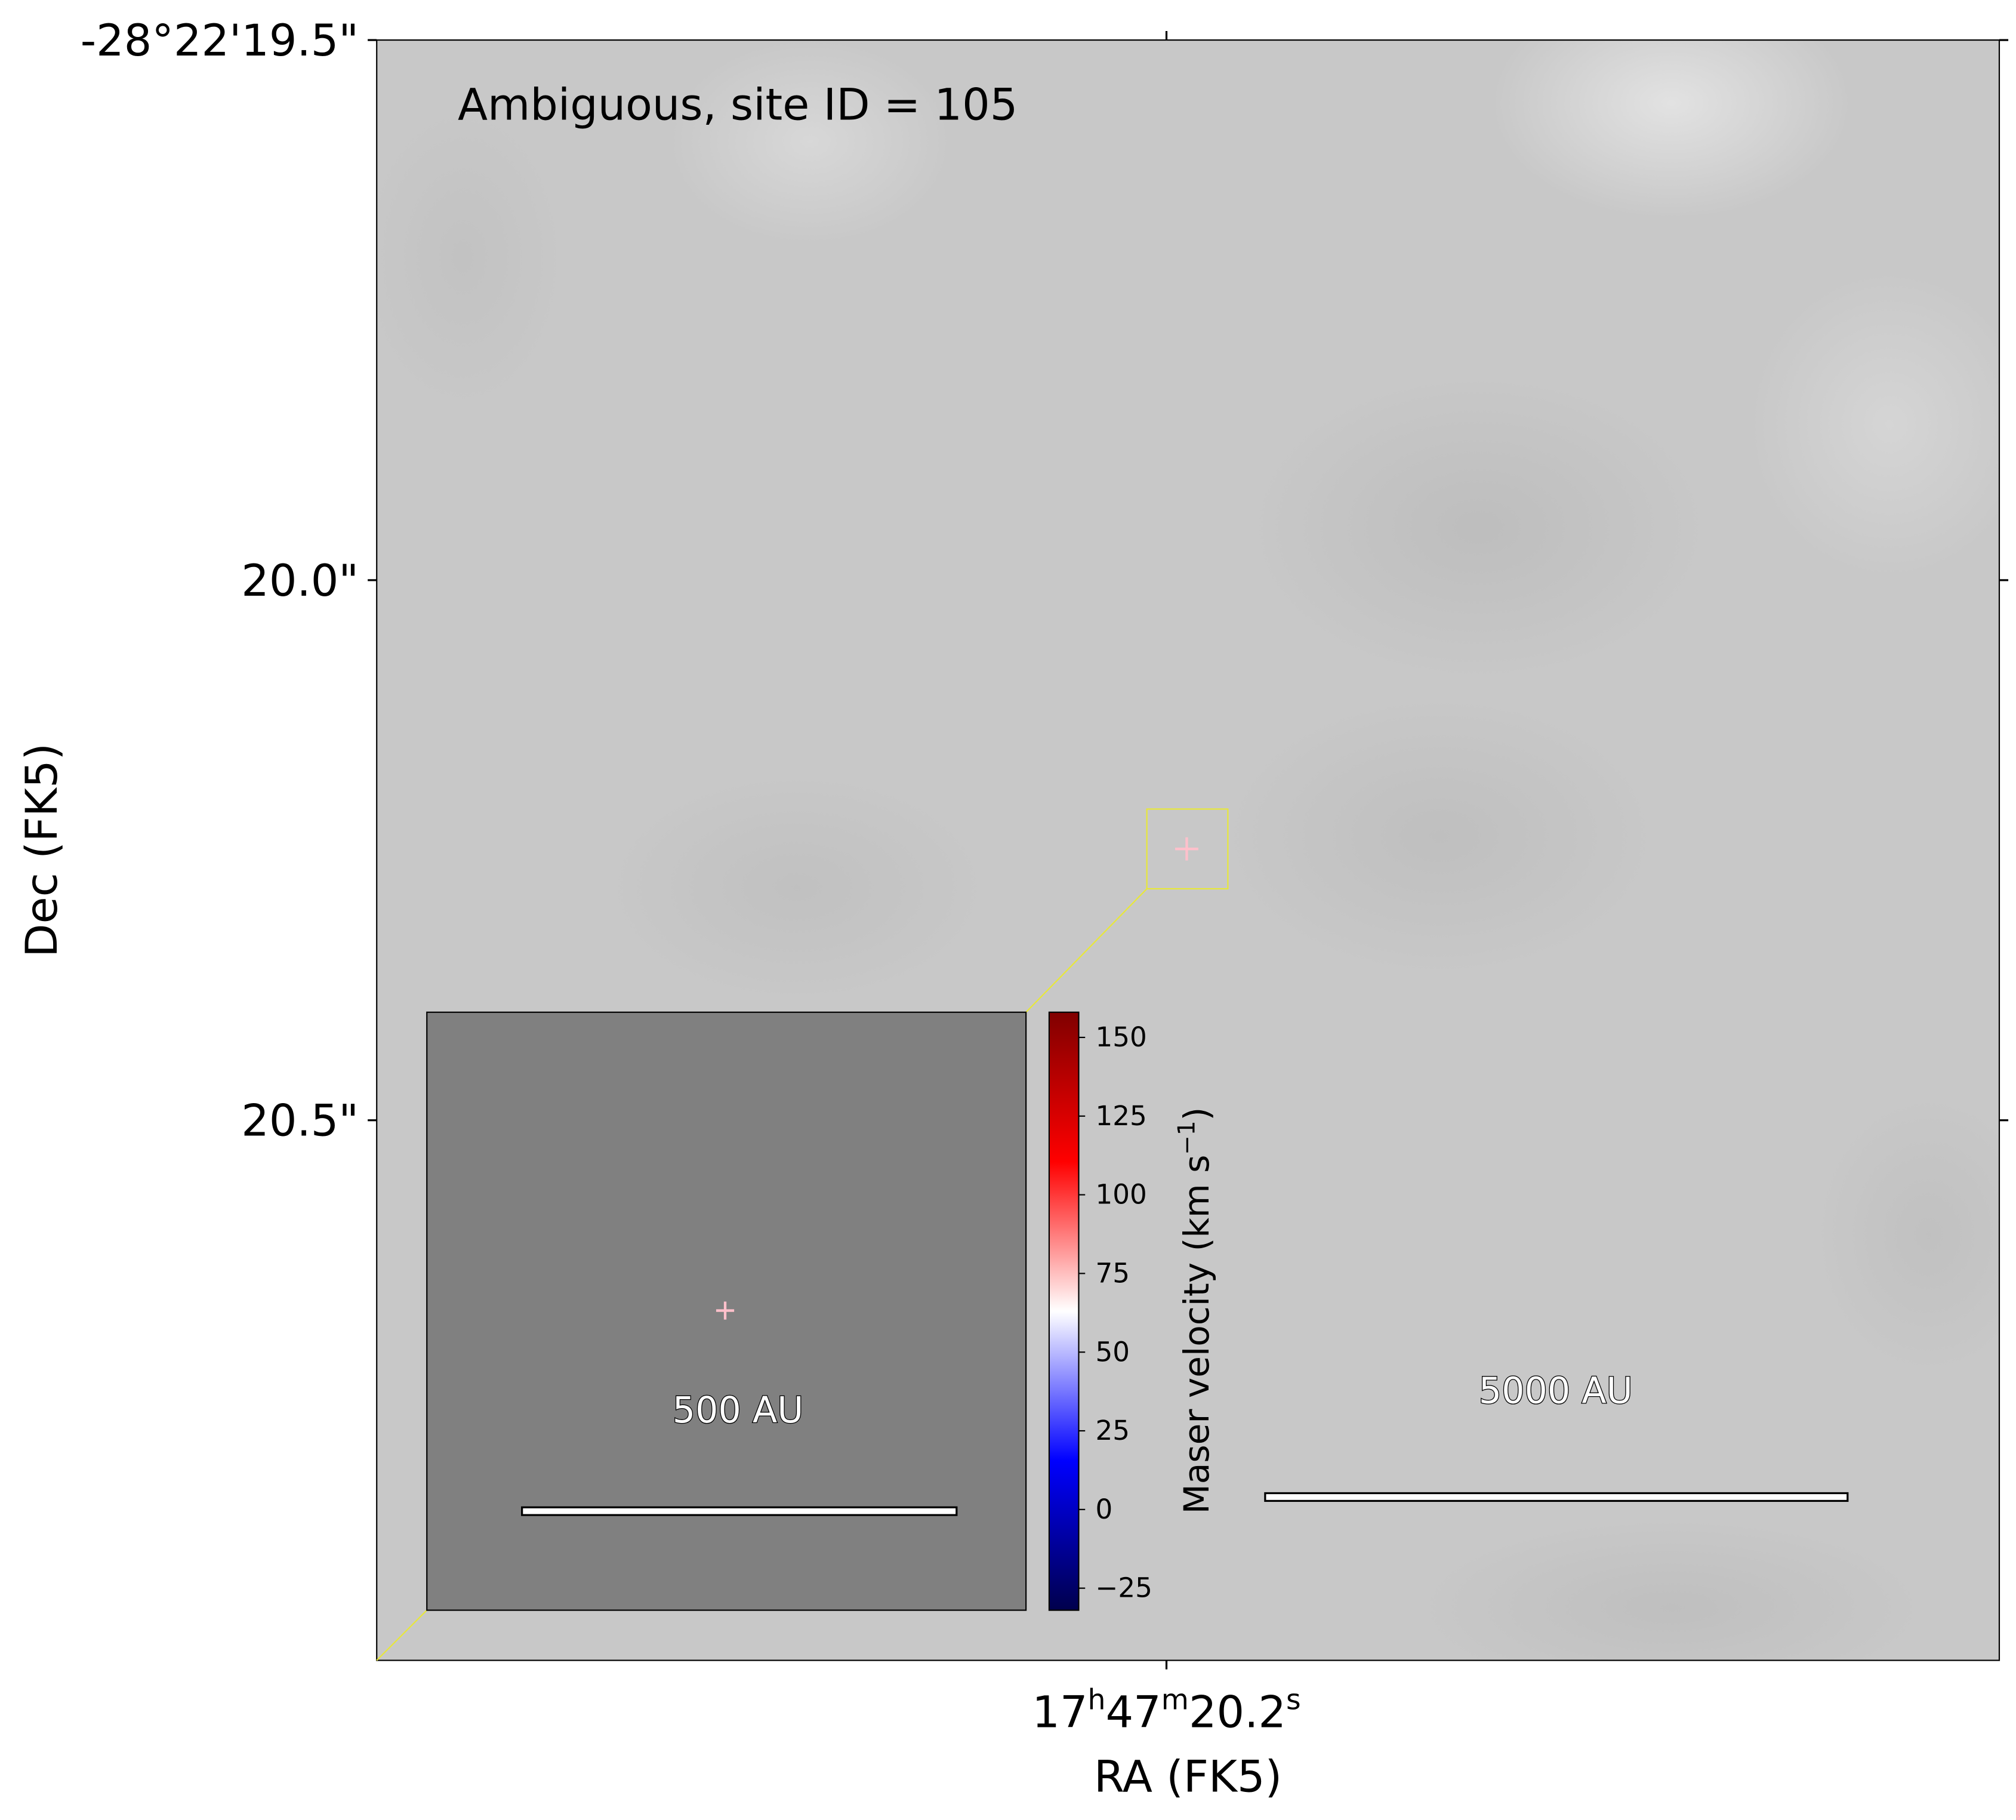 This screenshot has width=2016, height=1820. Describe the element at coordinates (1103, 1509) in the screenshot. I see `colorbar-tick-label: 0` at that location.